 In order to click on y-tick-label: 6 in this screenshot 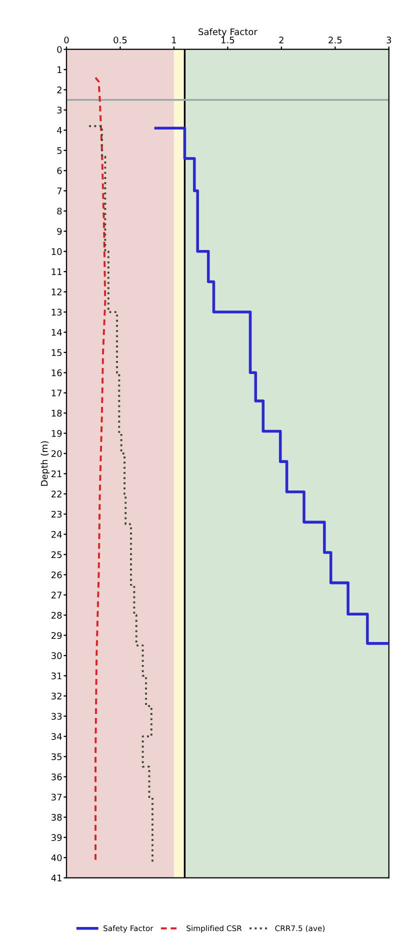, I will do `click(59, 170)`.